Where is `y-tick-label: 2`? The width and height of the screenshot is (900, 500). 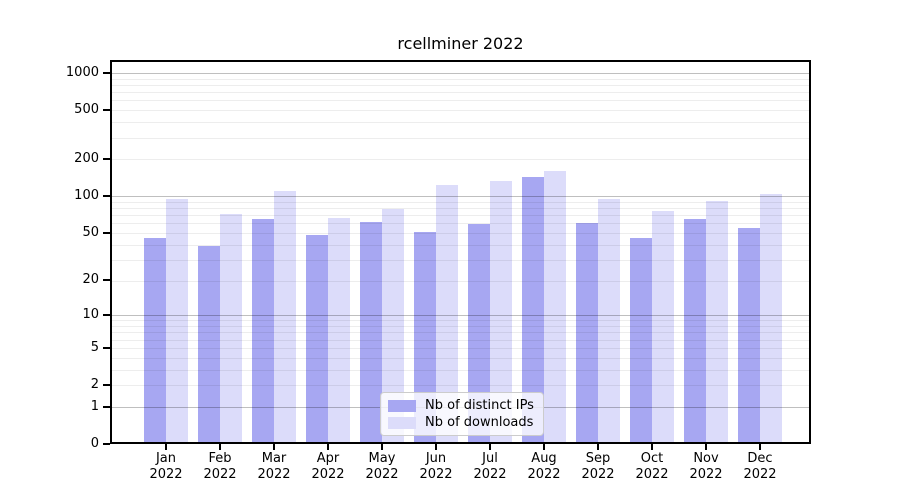 y-tick-label: 2 is located at coordinates (94, 384).